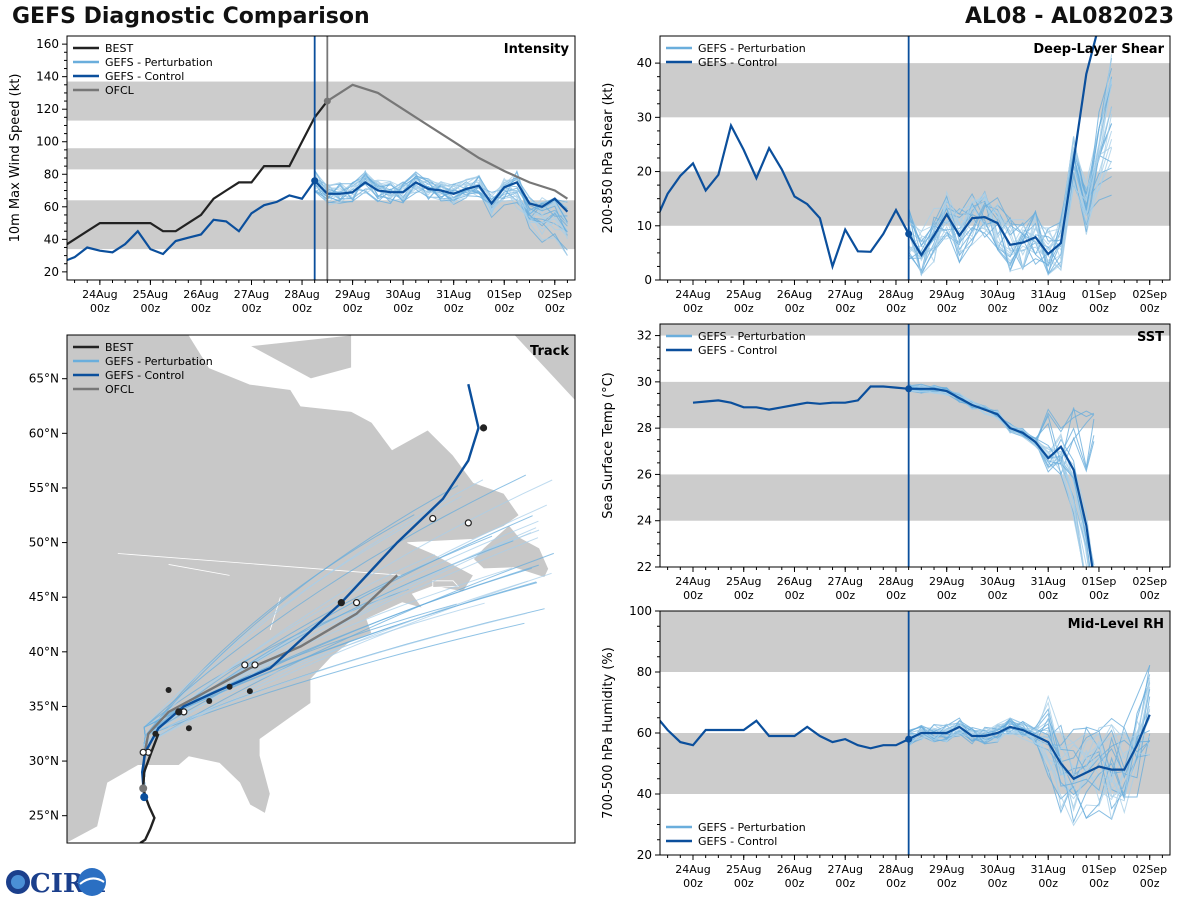  I want to click on panel-title: Intensity, so click(537, 49).